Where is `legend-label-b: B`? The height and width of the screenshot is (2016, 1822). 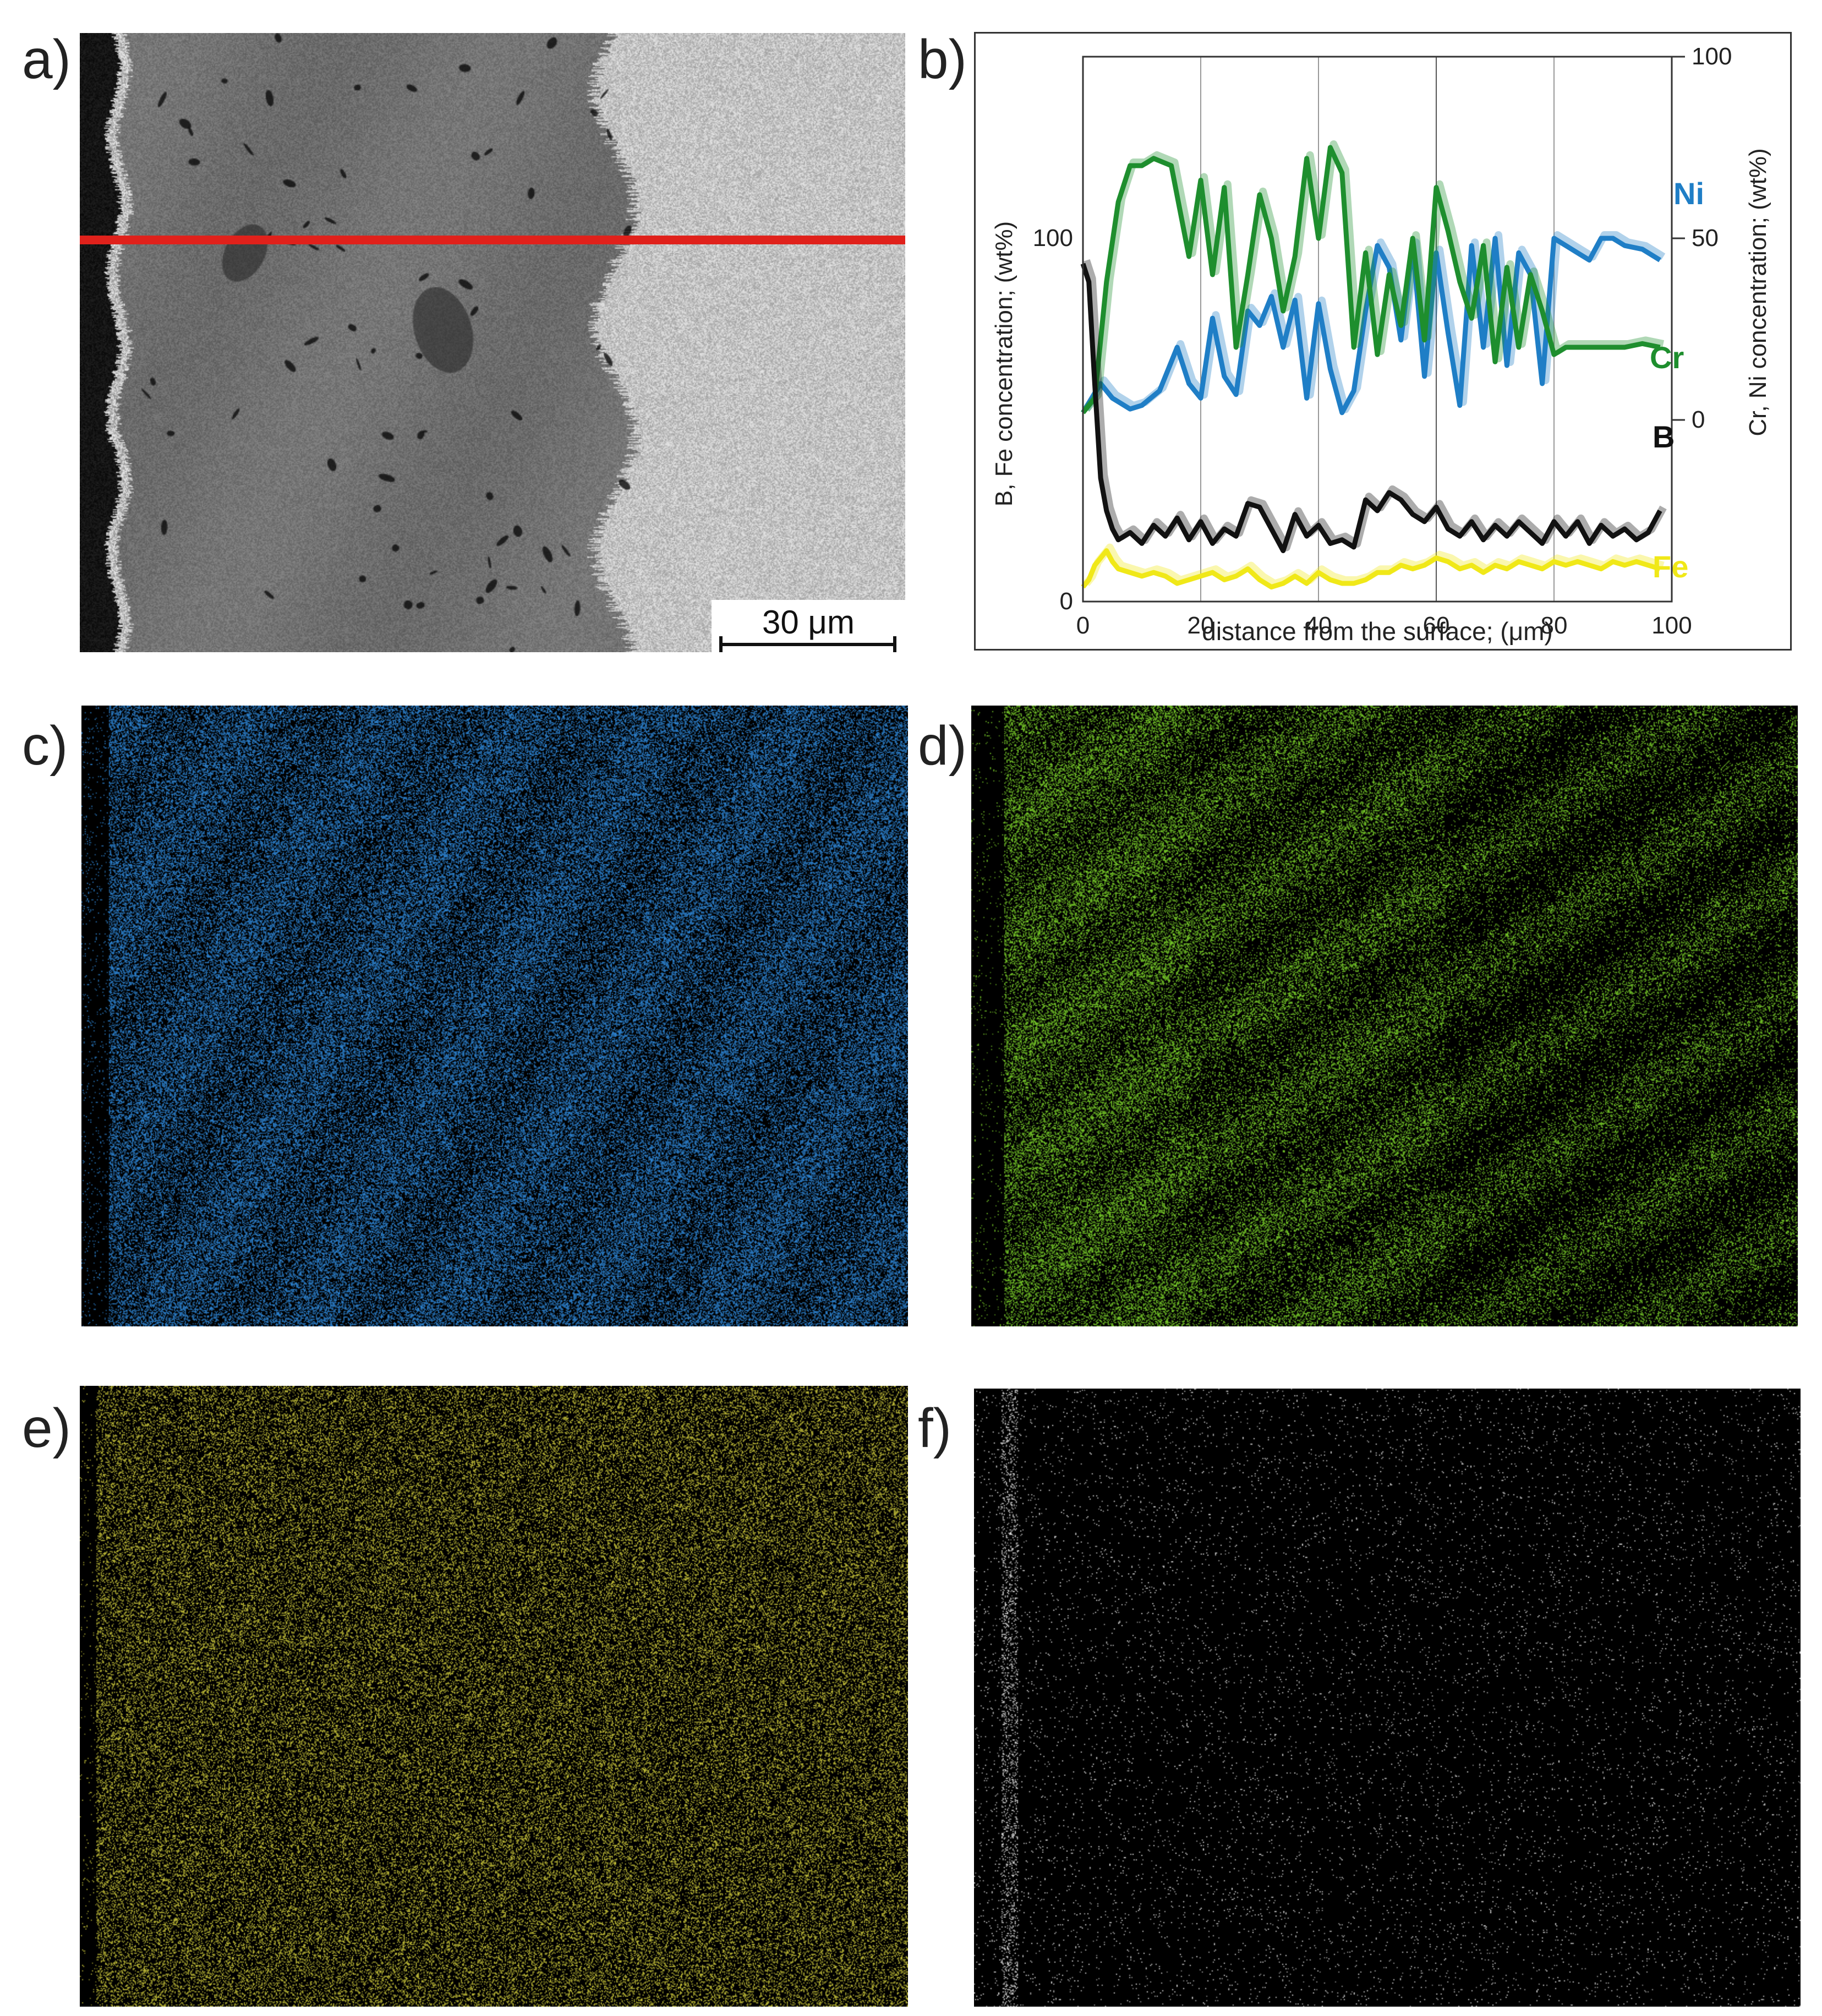
legend-label-b: B is located at coordinates (1664, 437).